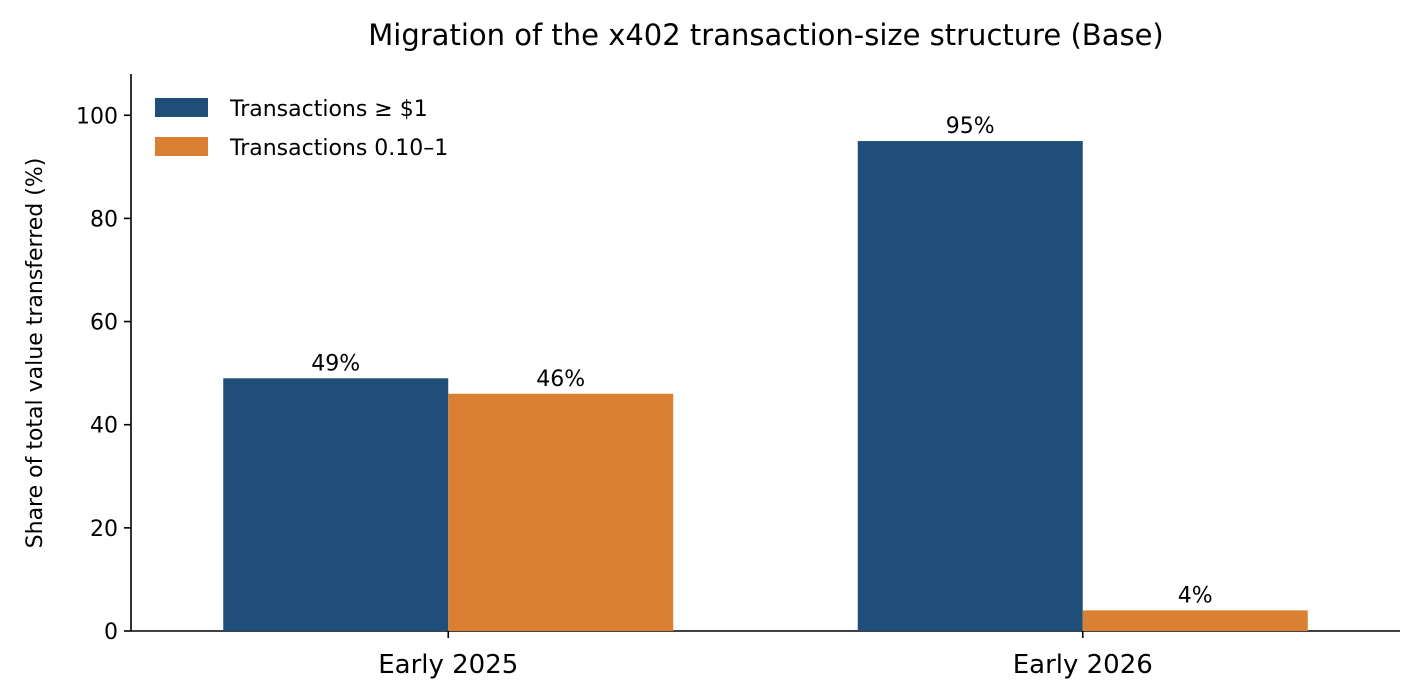 The image size is (1420, 700). What do you see at coordinates (970, 126) in the screenshot?
I see `data-label: 95%` at bounding box center [970, 126].